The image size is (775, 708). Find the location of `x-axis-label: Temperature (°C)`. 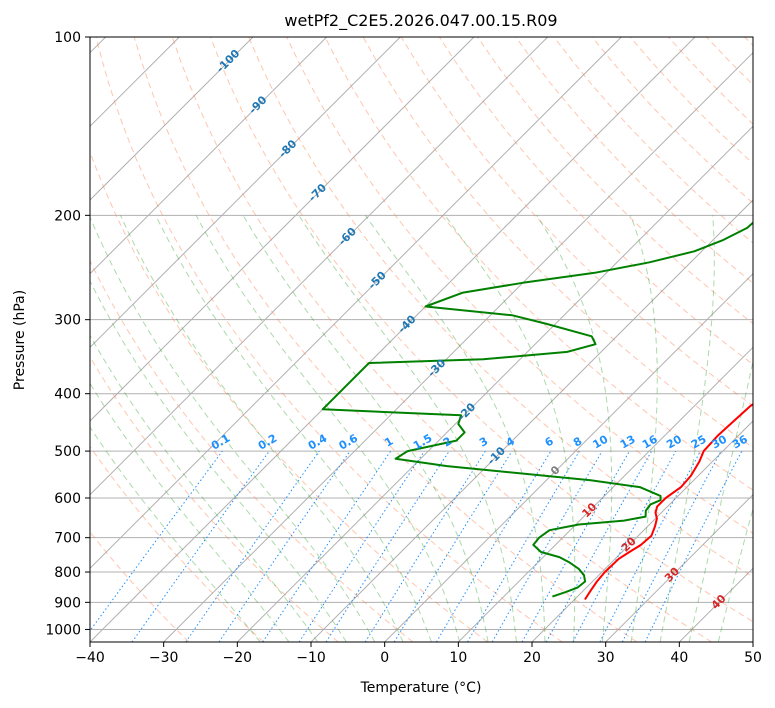

x-axis-label: Temperature (°C) is located at coordinates (421, 688).